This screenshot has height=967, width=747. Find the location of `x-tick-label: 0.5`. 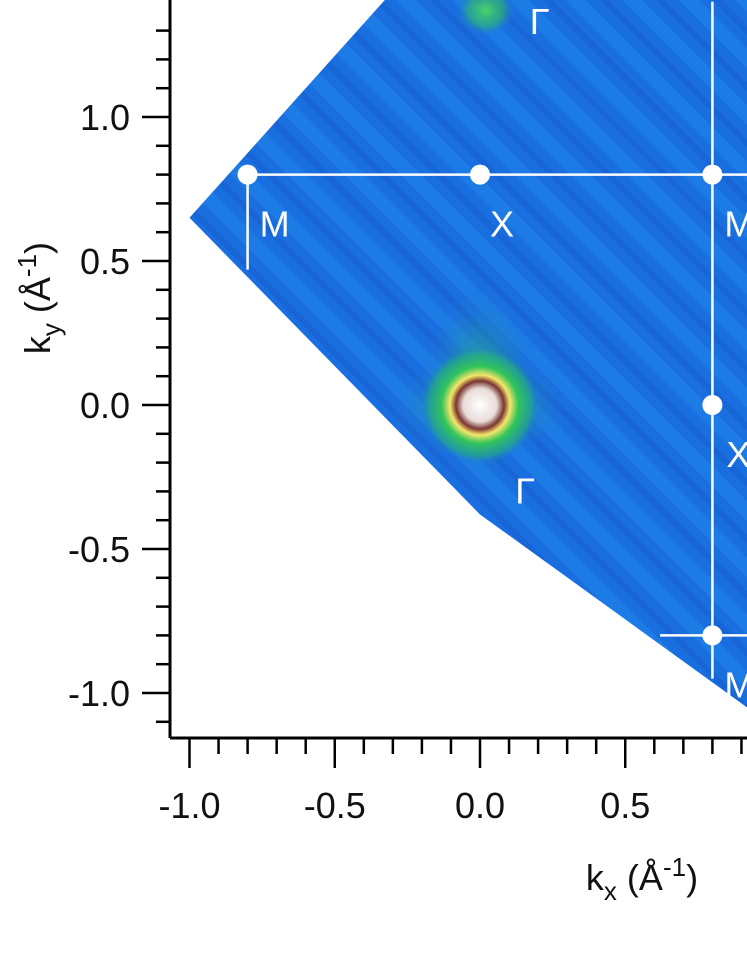

x-tick-label: 0.5 is located at coordinates (625, 805).